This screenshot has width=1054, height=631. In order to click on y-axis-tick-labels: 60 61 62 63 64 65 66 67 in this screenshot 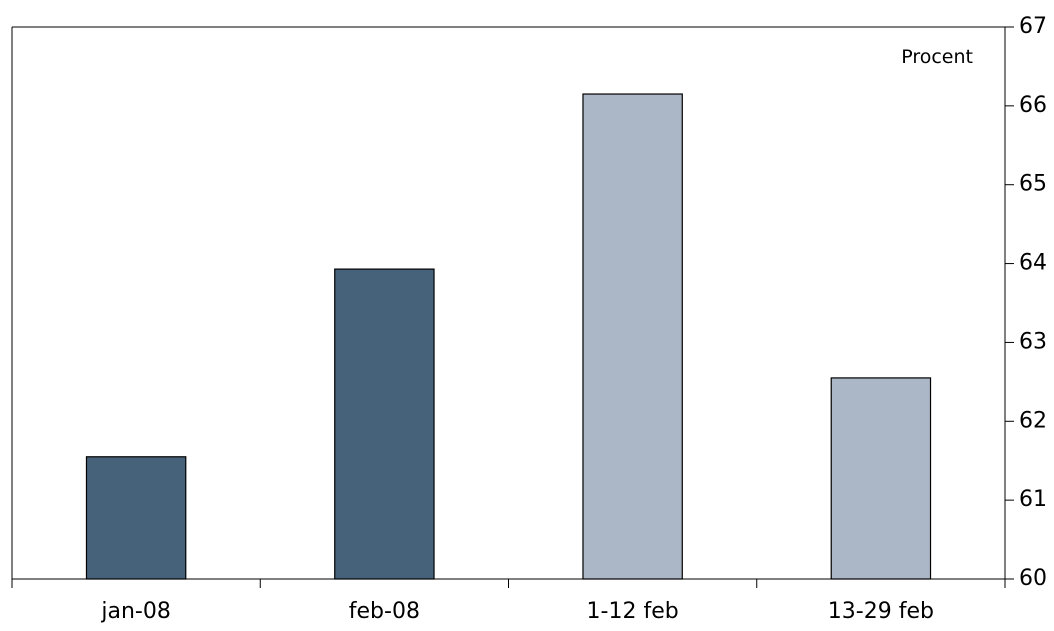, I will do `click(1033, 302)`.